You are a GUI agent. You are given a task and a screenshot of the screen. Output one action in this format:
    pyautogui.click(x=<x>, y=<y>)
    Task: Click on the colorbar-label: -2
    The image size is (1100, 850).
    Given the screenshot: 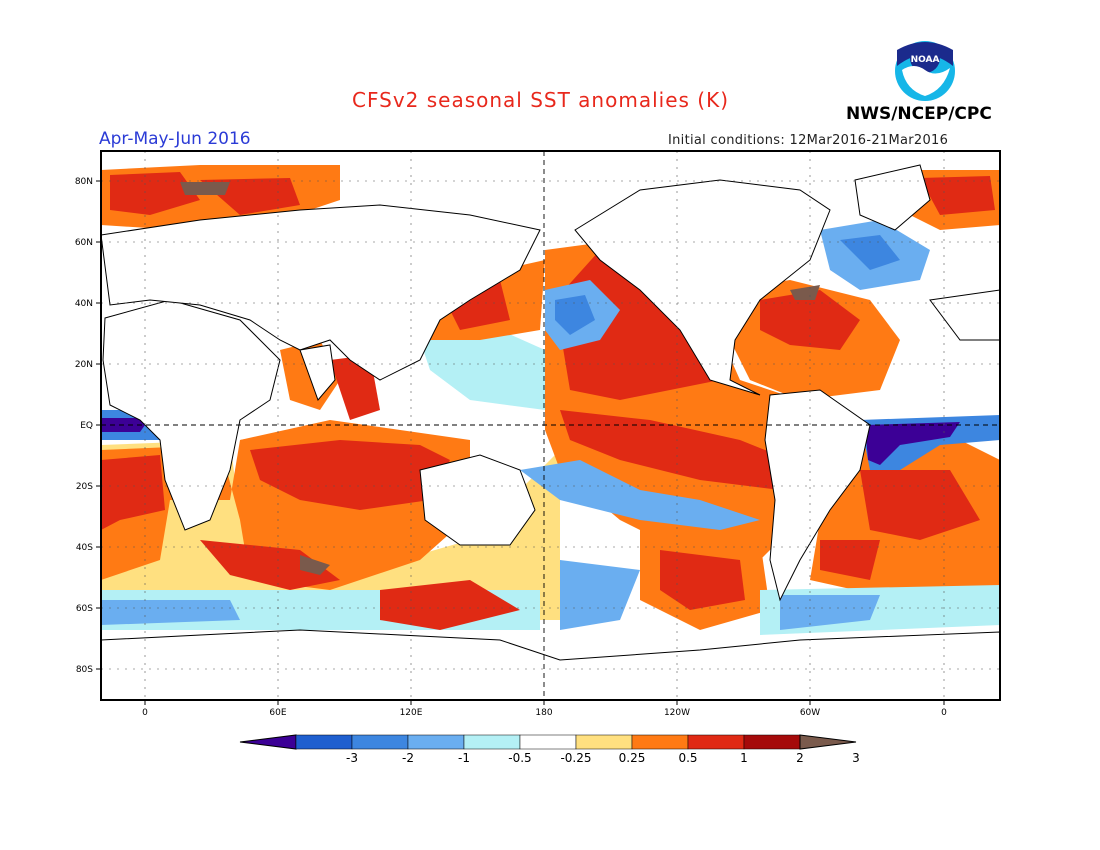 What is the action you would take?
    pyautogui.click(x=408, y=758)
    